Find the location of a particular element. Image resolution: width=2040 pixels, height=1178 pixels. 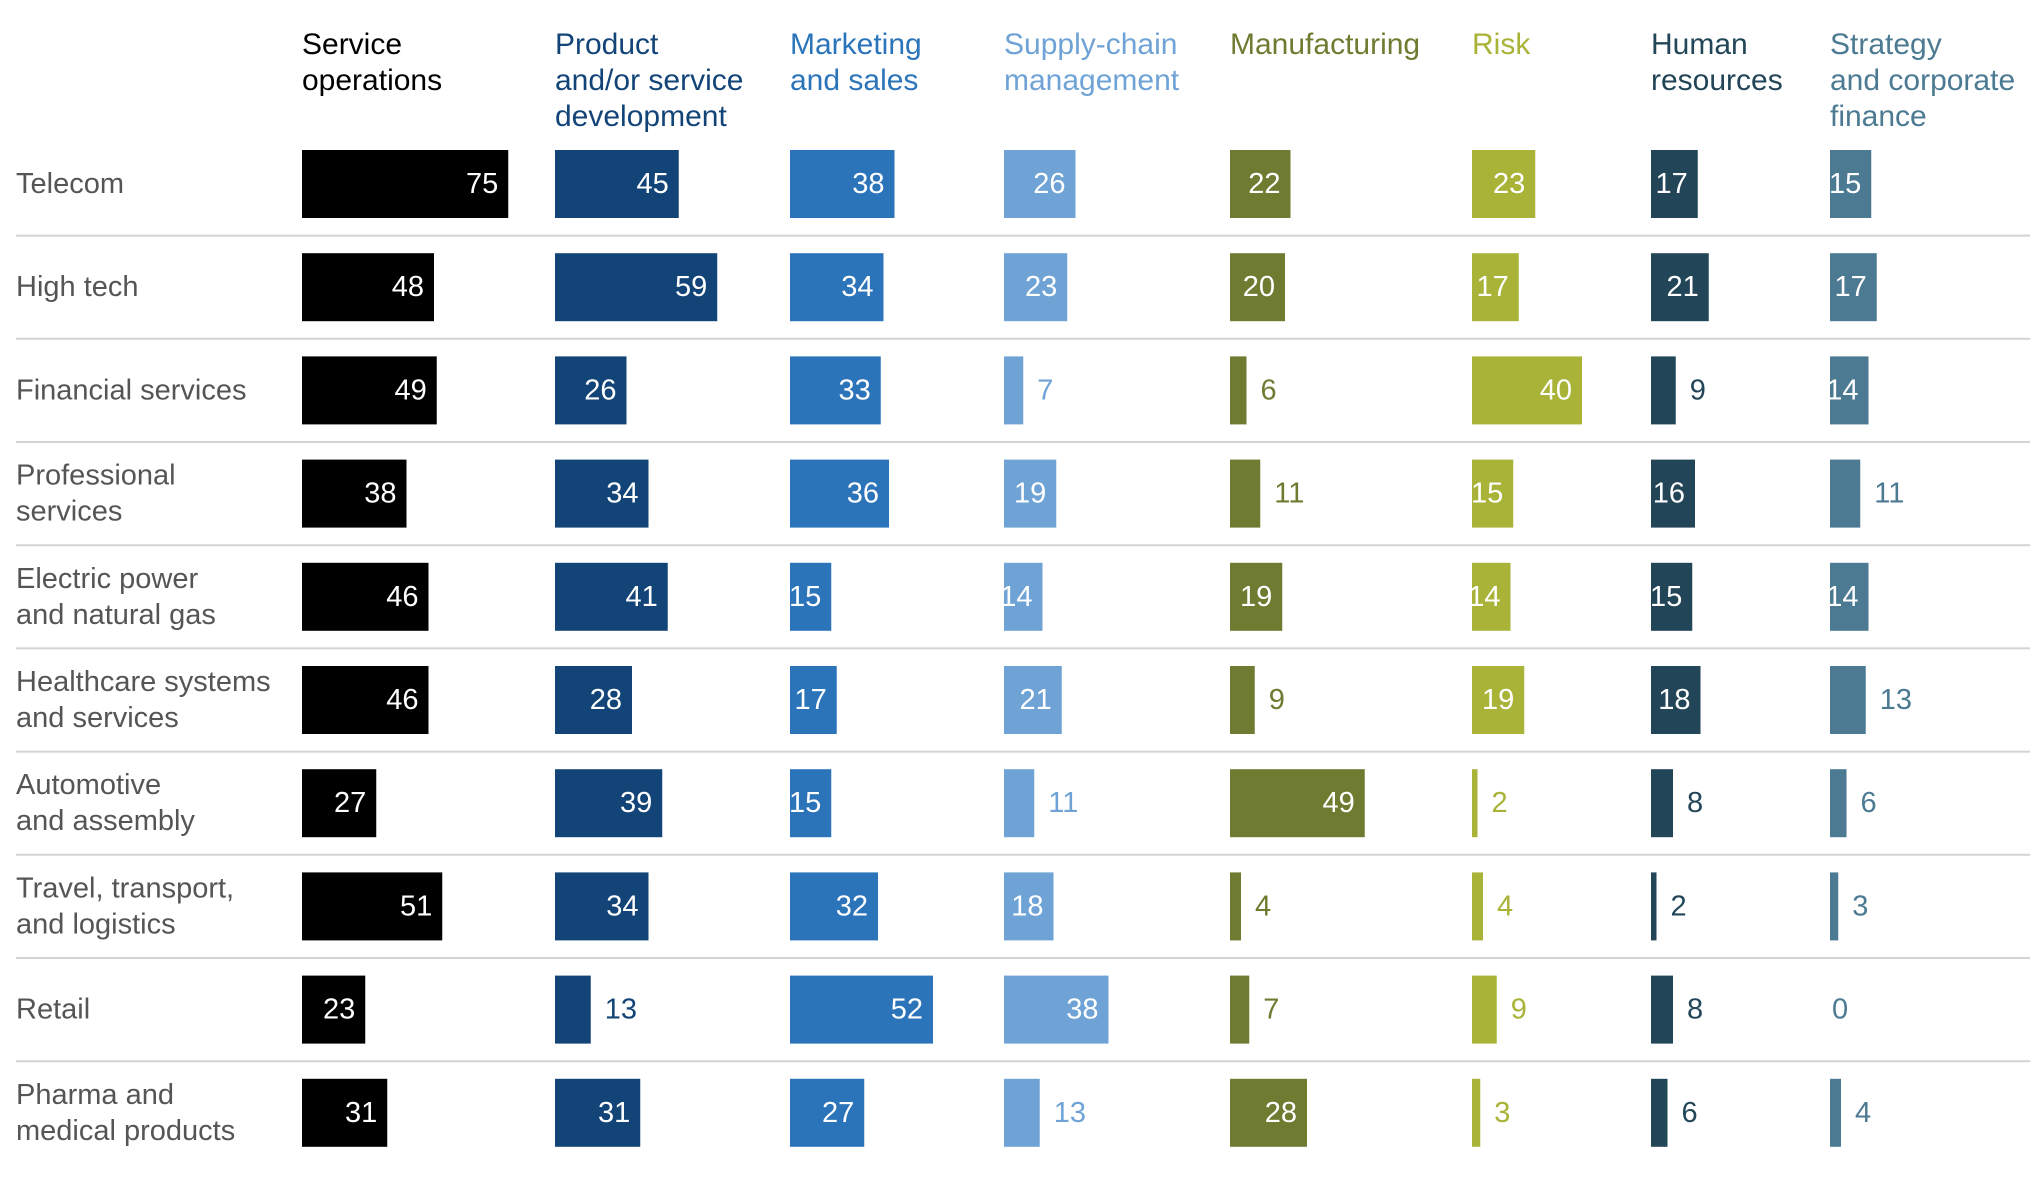

value-label-service-operations-professional-services: 38 is located at coordinates (380, 494).